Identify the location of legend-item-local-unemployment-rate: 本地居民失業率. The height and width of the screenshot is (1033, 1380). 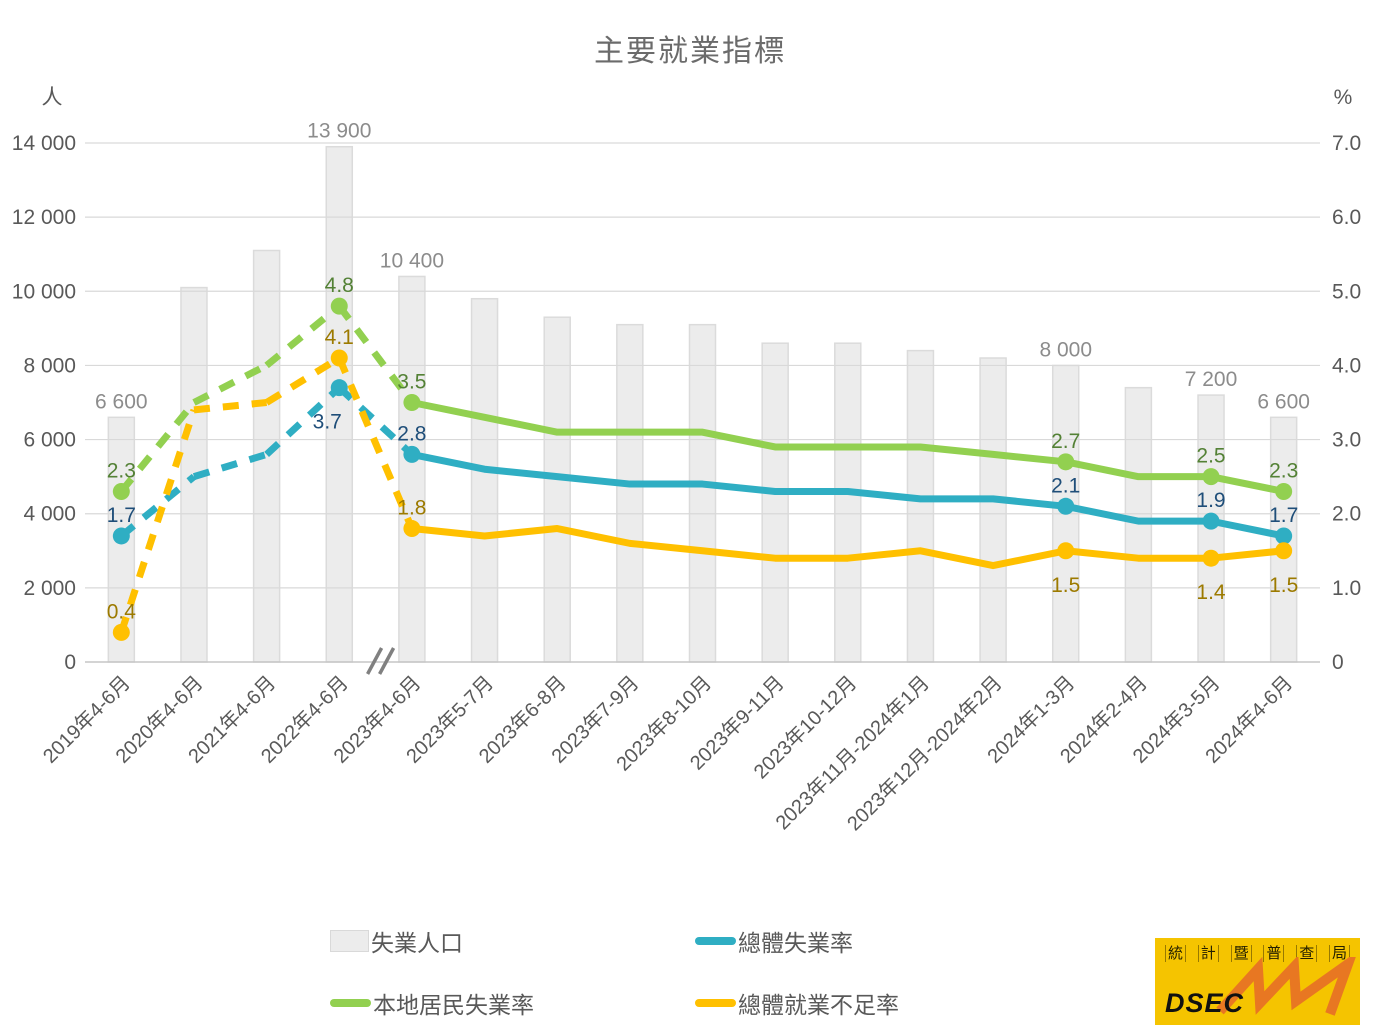
(512, 1003).